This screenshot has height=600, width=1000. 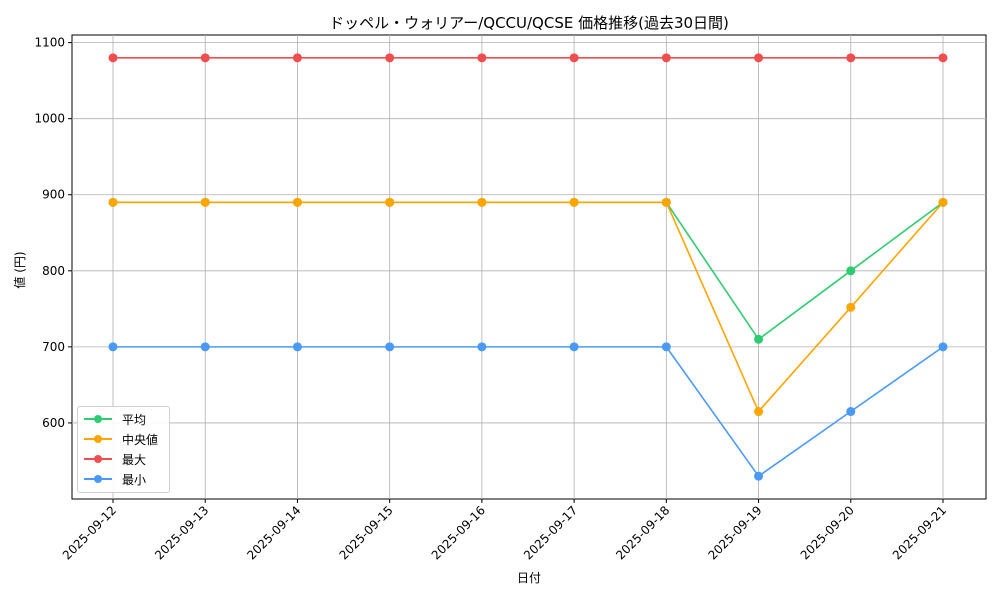 I want to click on legend-item-min: 最小, so click(x=115, y=479).